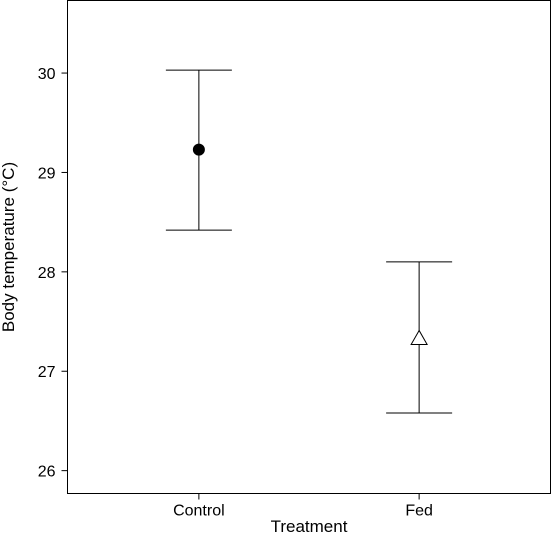  I want to click on y-tick-label: 30, so click(47, 74).